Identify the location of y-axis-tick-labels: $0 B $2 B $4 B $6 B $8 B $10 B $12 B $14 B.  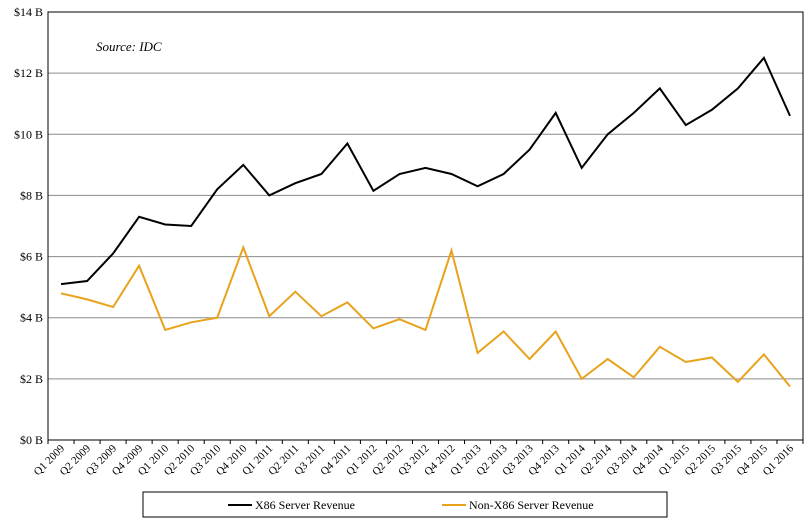
(28, 226).